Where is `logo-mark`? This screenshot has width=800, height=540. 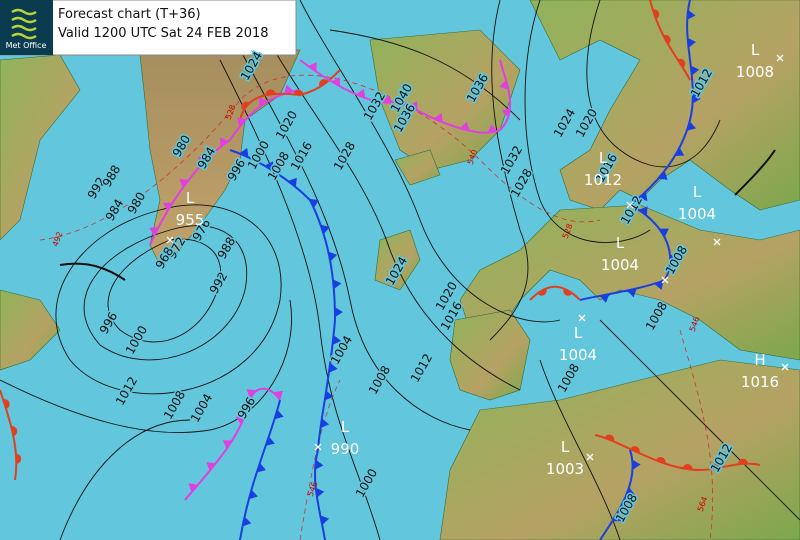 logo-mark is located at coordinates (24, 24).